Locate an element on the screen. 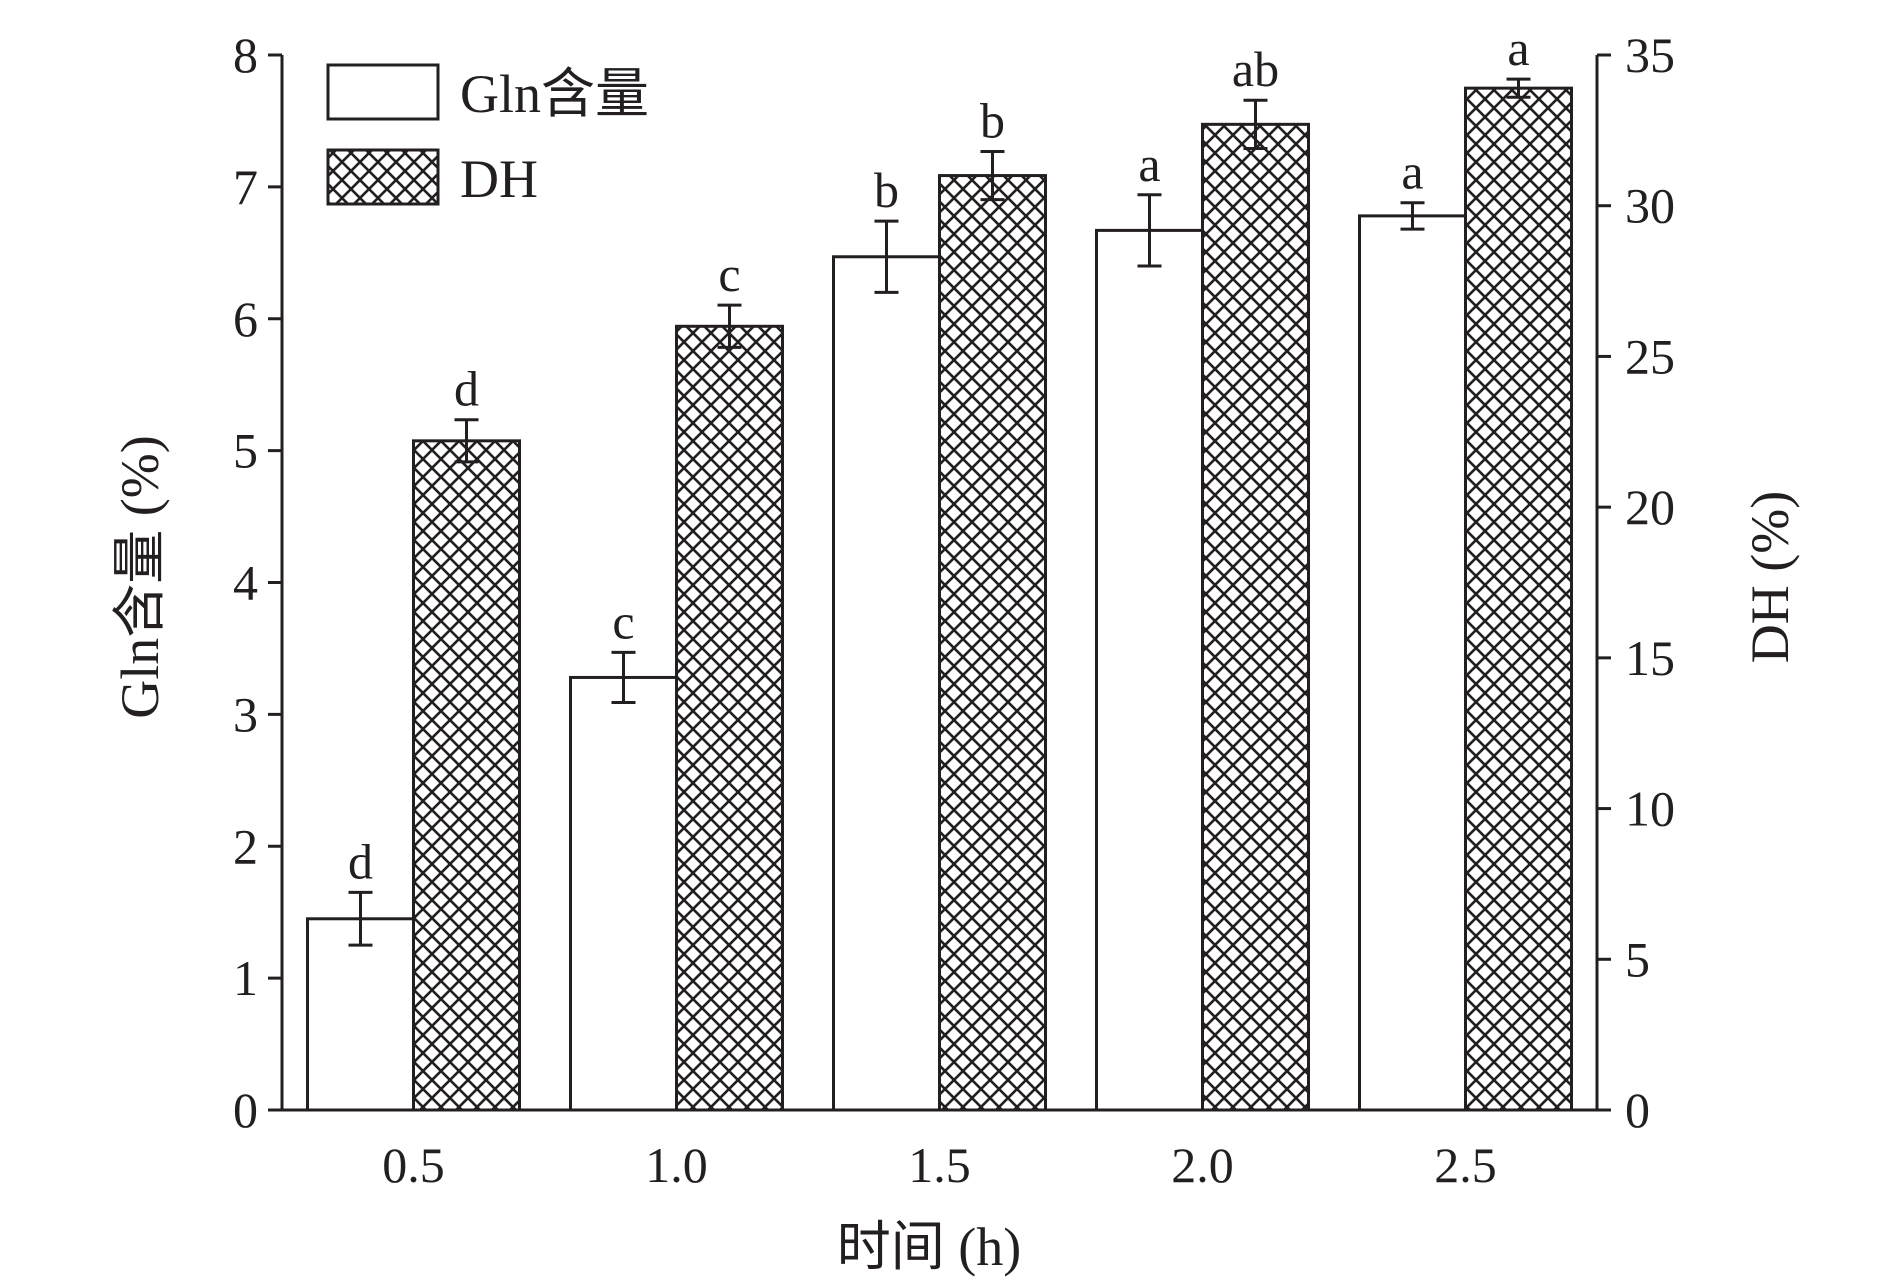  left-y-tick-label: 7 is located at coordinates (245, 187).